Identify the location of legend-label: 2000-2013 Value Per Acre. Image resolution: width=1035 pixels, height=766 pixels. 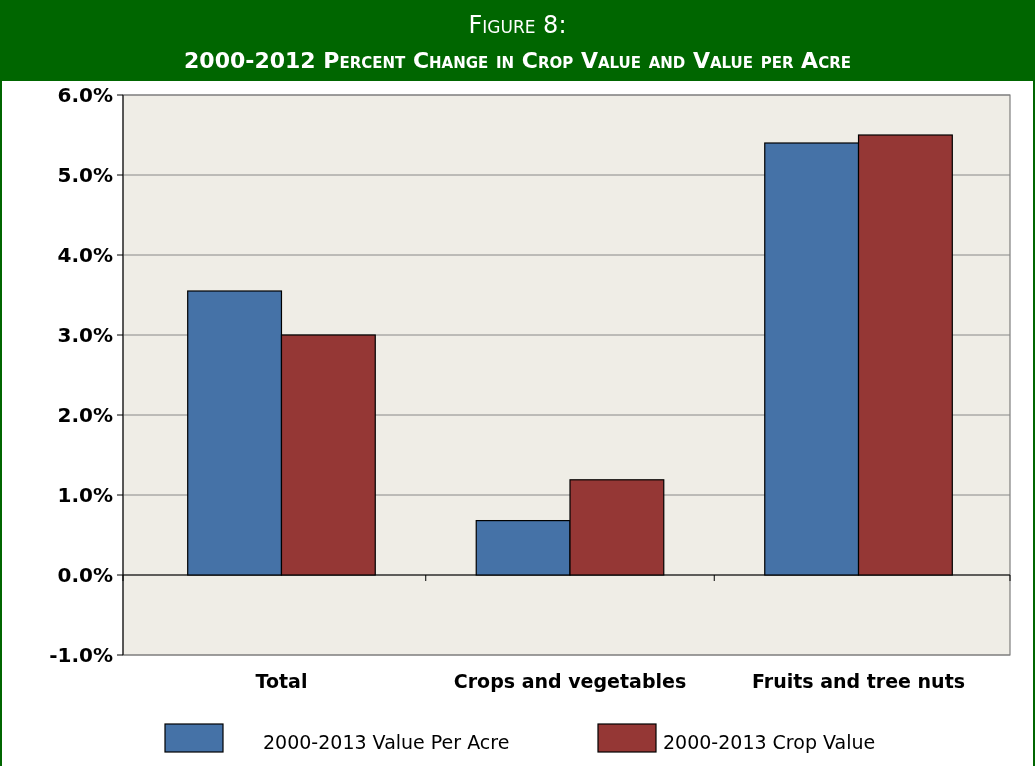
(386, 742).